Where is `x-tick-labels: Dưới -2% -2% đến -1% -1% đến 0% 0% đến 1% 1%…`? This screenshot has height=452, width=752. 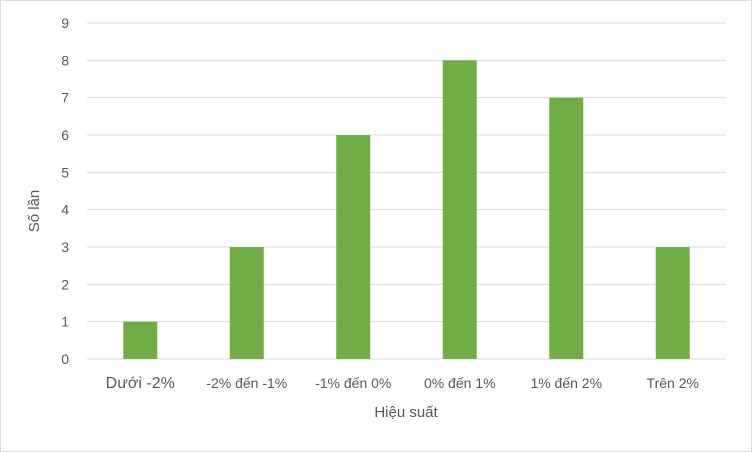
x-tick-labels: Dưới -2% -2% đến -1% -1% đến 0% 0% đến 1% 1%… is located at coordinates (402, 383).